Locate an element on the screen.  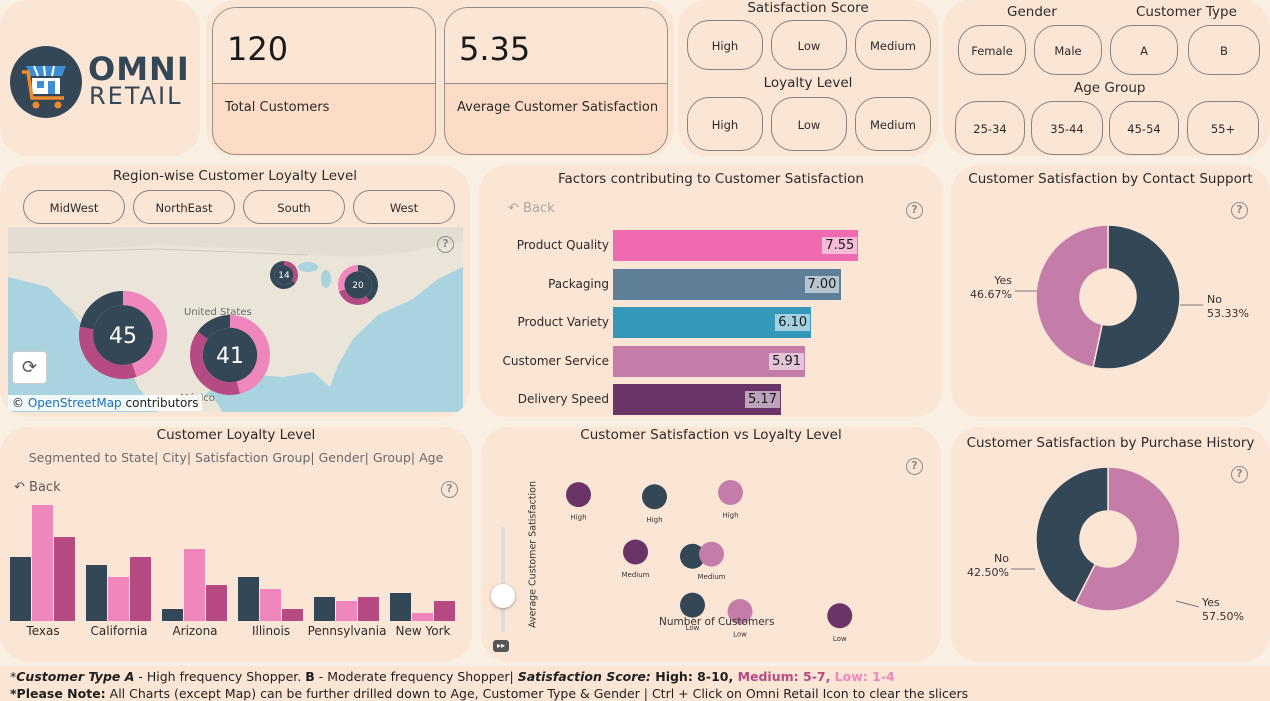
satisfaction-low-button: Low is located at coordinates (809, 45).